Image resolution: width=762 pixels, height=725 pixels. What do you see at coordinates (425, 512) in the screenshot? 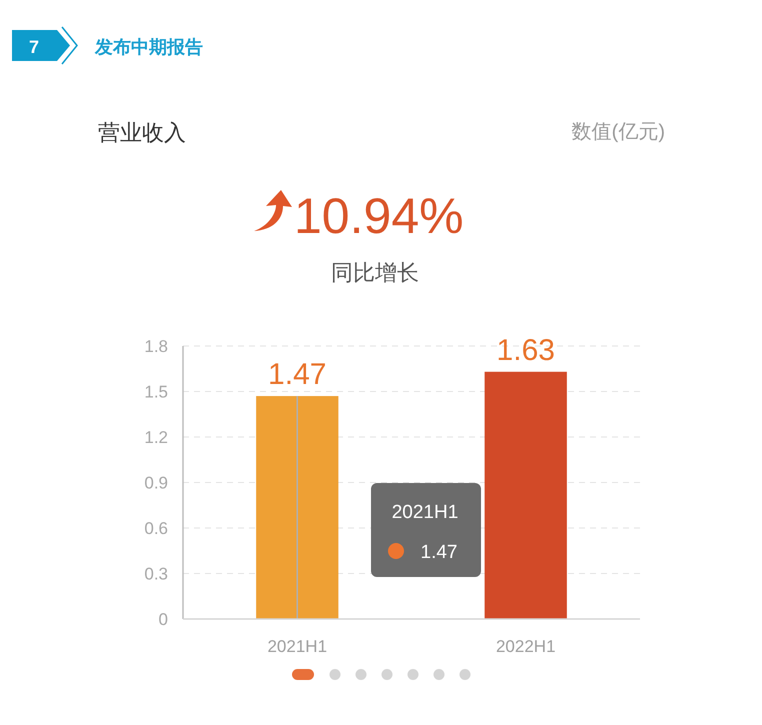
I see `annotation: 2021H1` at bounding box center [425, 512].